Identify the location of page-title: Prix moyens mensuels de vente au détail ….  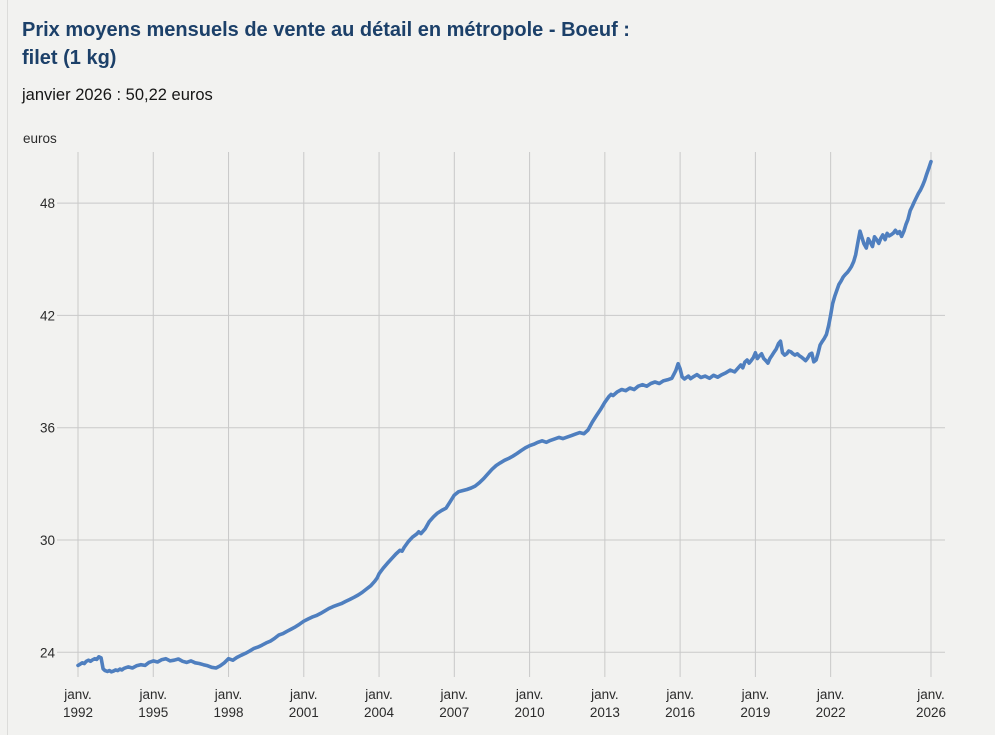
(392, 44).